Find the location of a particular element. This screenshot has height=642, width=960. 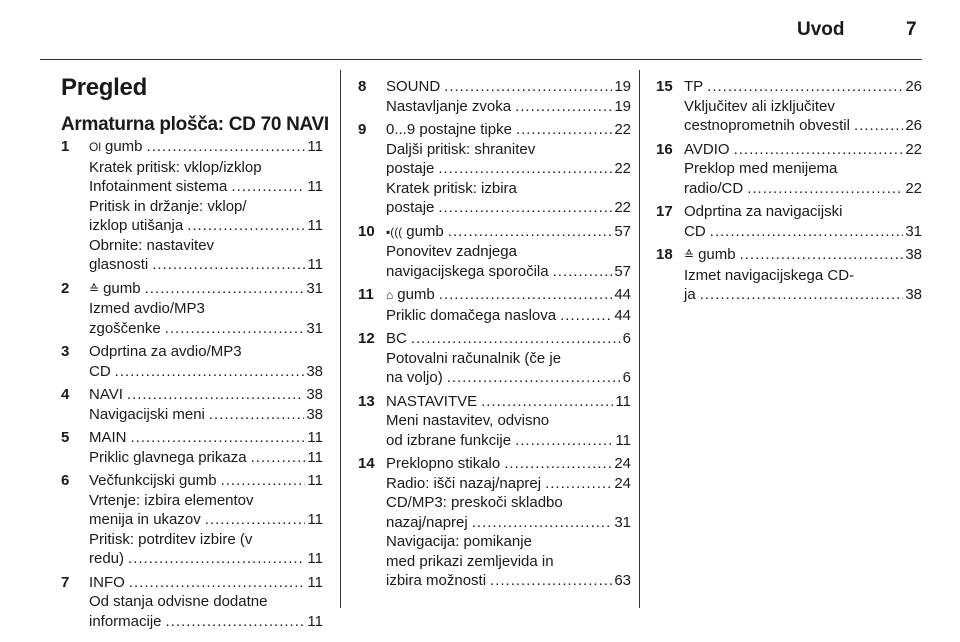

entry-text: SOUND is located at coordinates (413, 87).